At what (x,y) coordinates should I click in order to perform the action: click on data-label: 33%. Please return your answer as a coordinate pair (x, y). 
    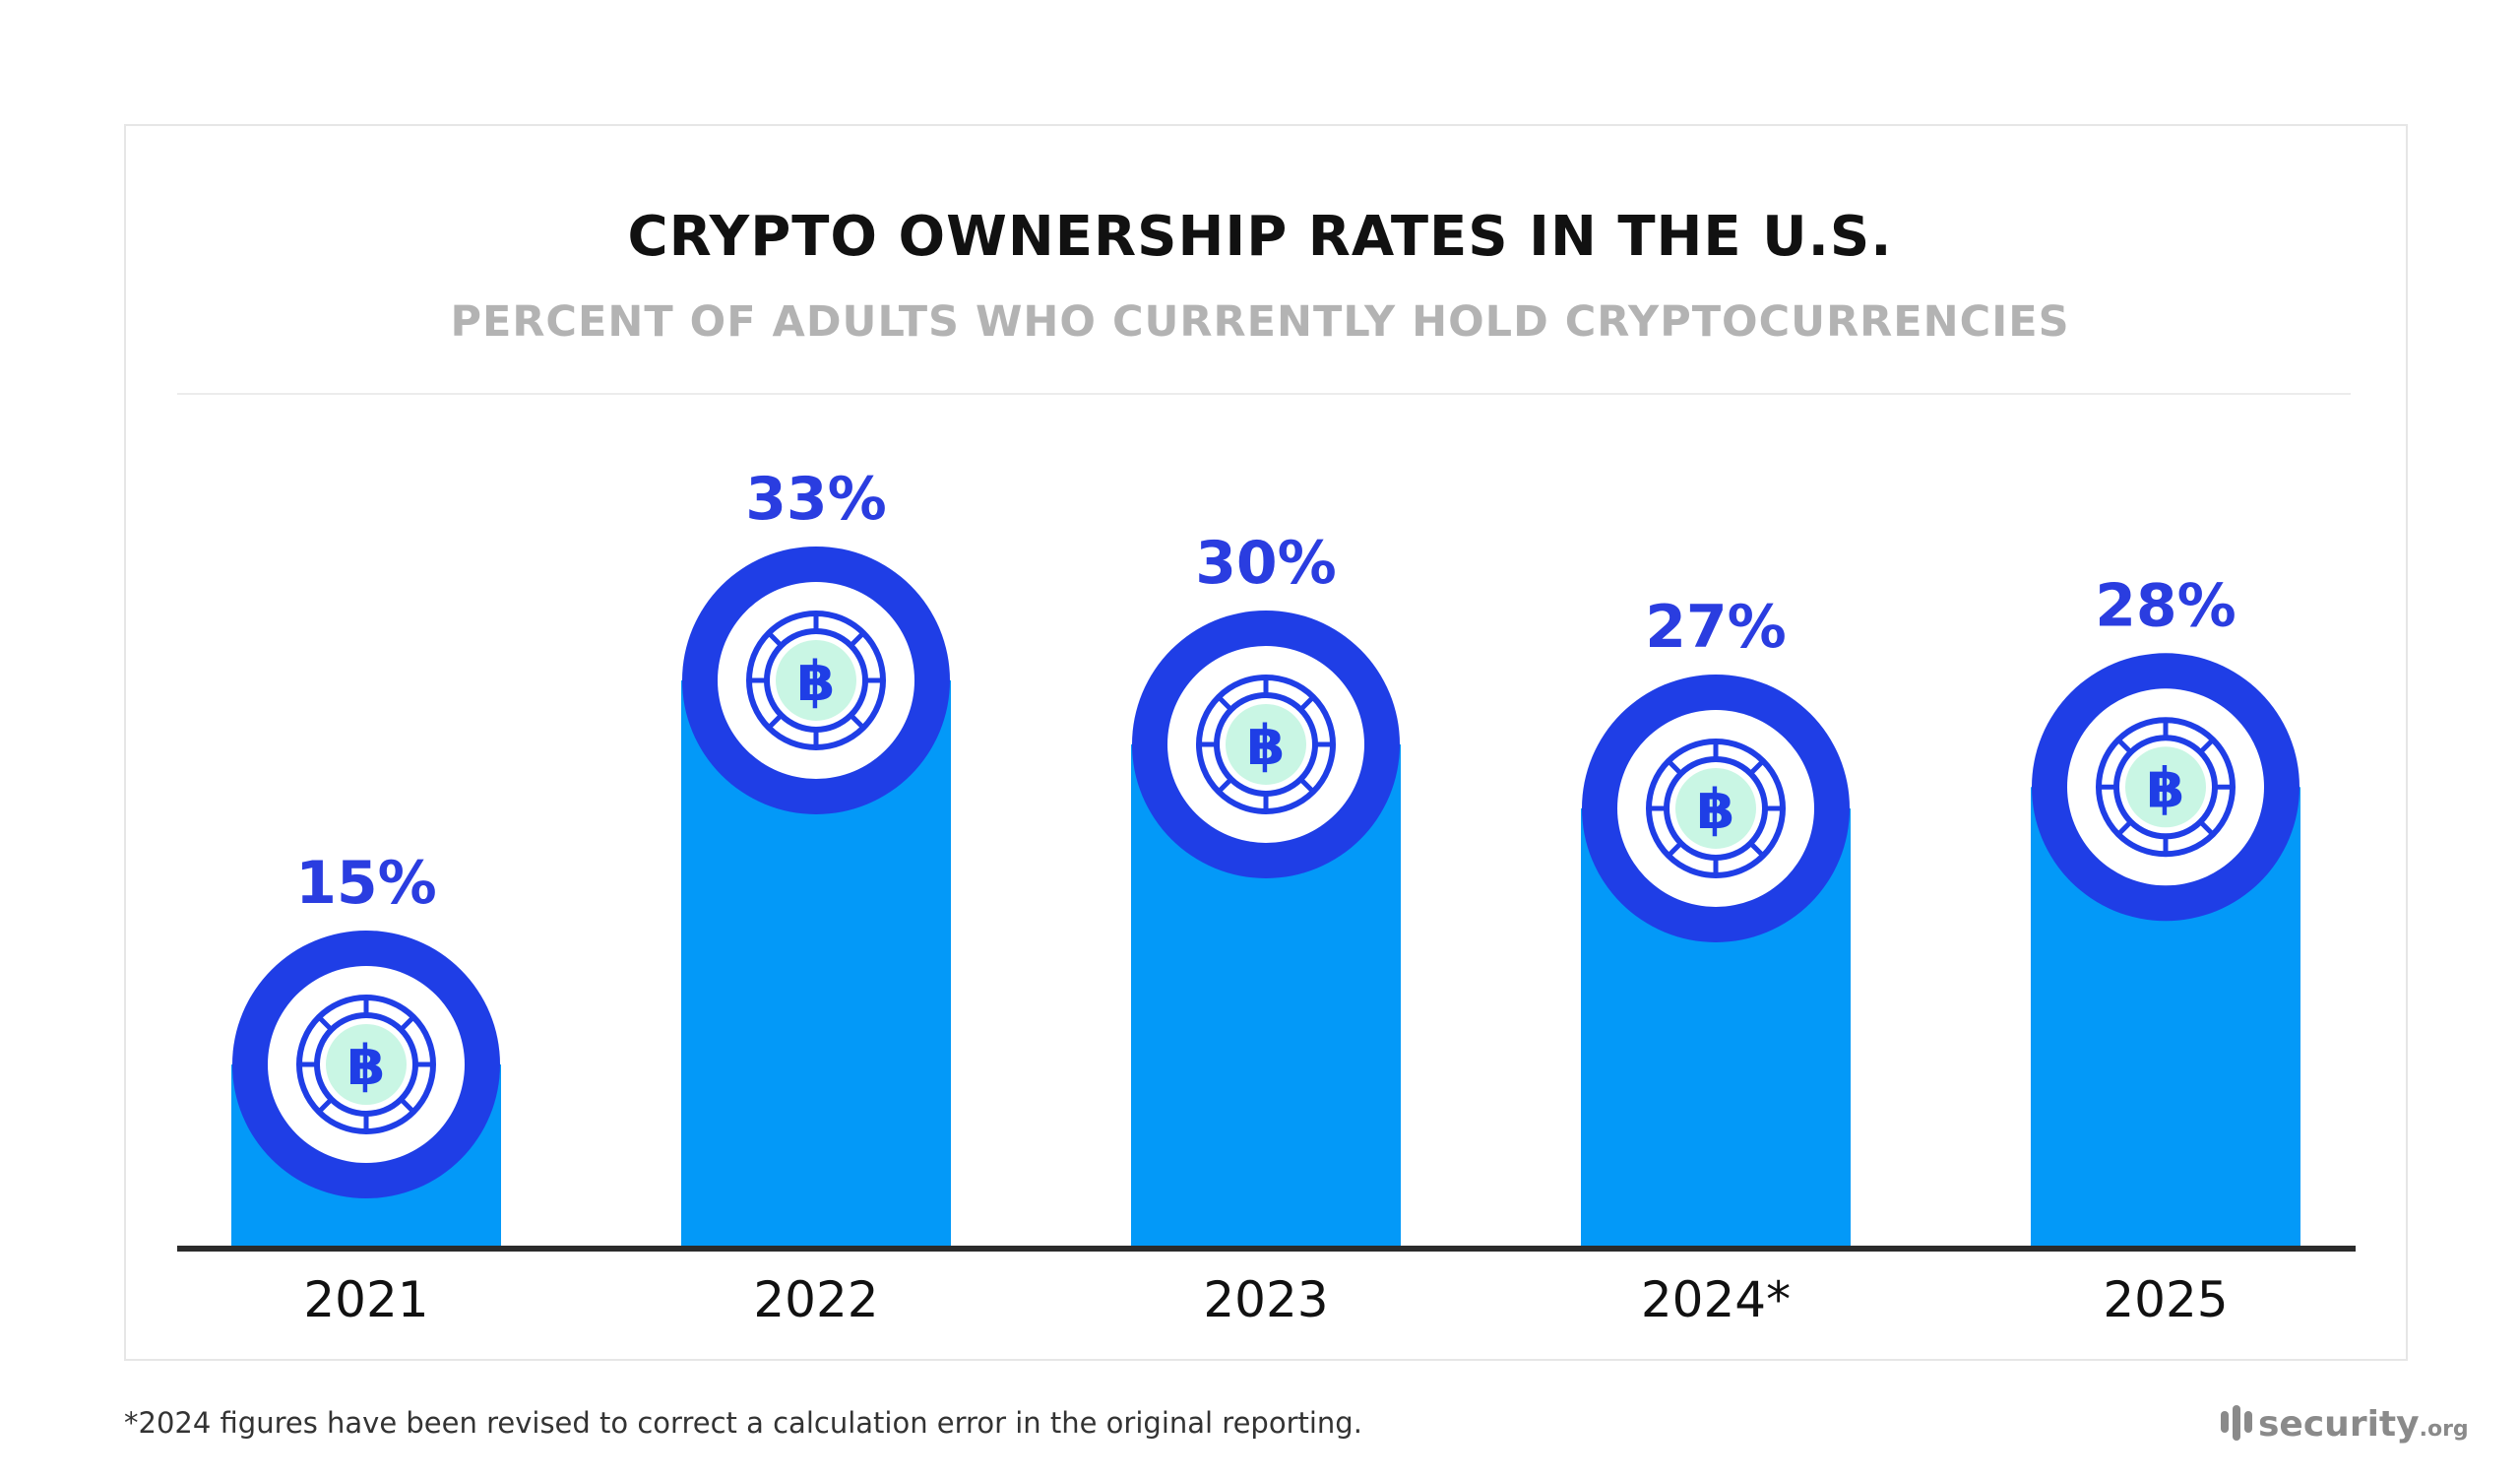
    Looking at the image, I should click on (816, 499).